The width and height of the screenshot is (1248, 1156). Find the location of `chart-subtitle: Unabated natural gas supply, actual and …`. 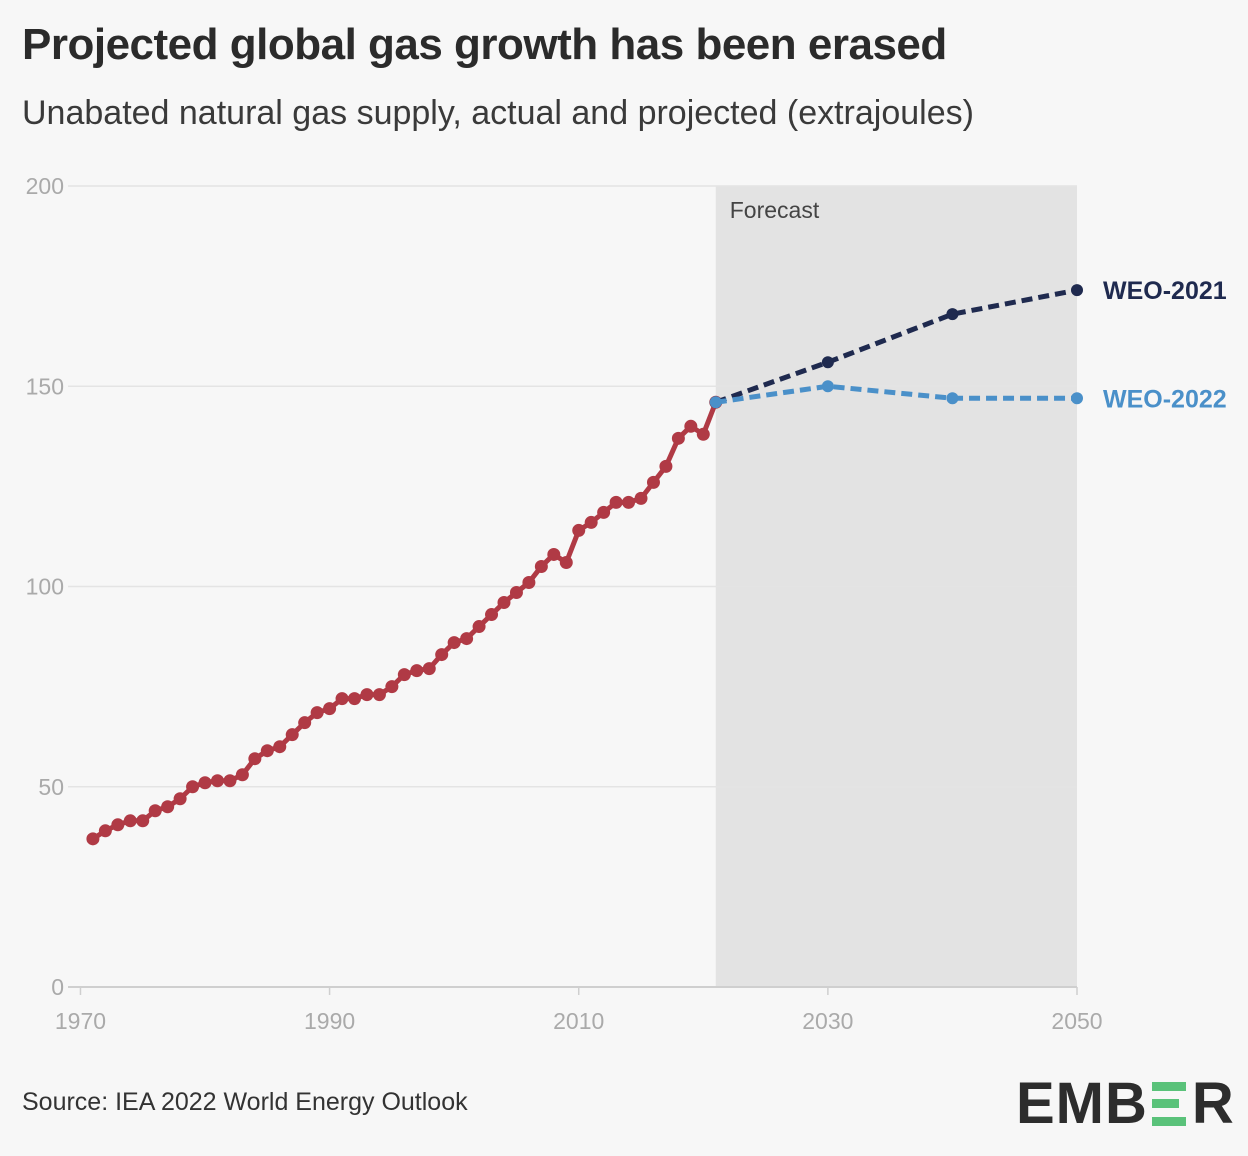

chart-subtitle: Unabated natural gas supply, actual and … is located at coordinates (498, 113).